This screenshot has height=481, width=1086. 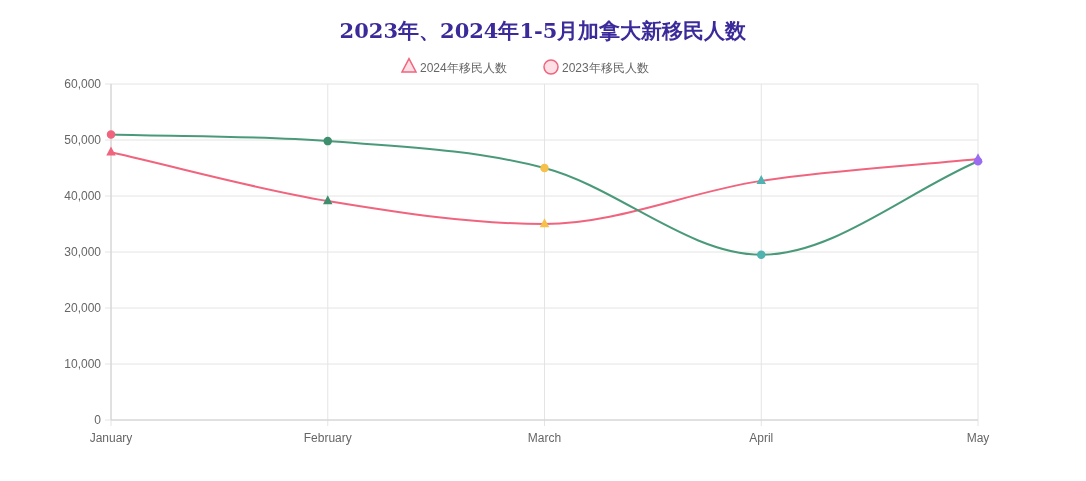 I want to click on y-tick-label: 60,000, so click(x=83, y=84).